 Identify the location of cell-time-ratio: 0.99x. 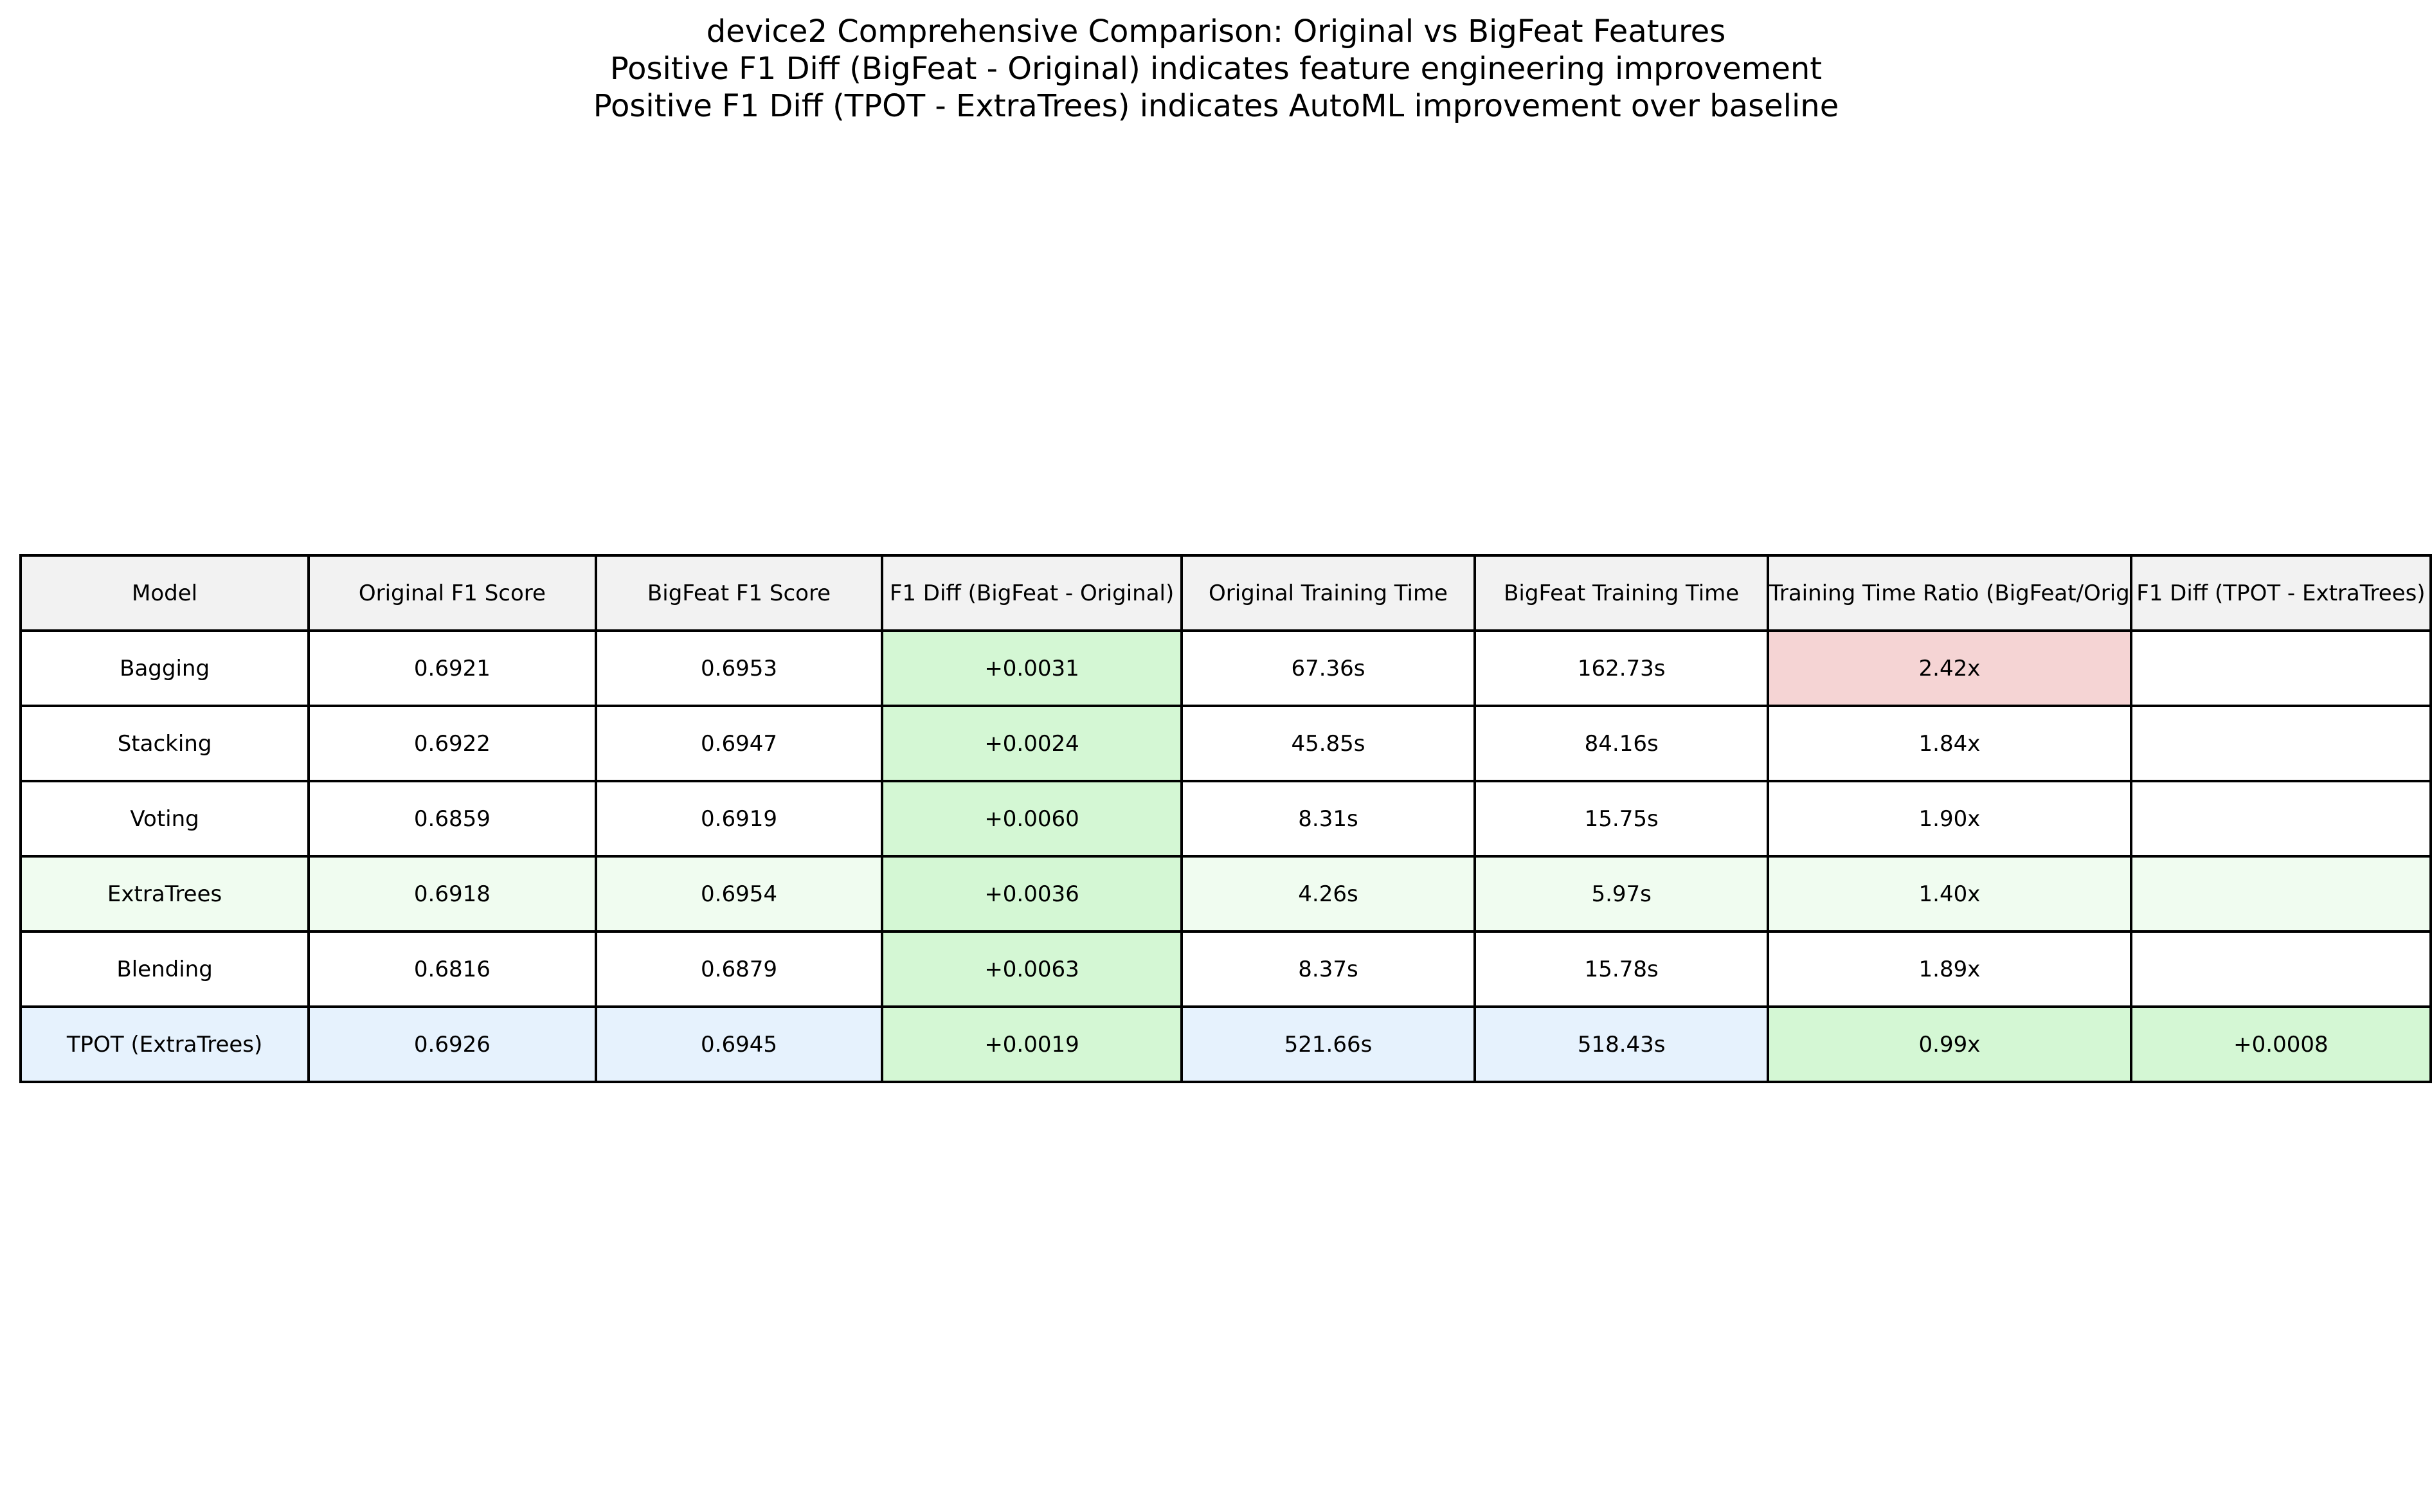
(1950, 1044).